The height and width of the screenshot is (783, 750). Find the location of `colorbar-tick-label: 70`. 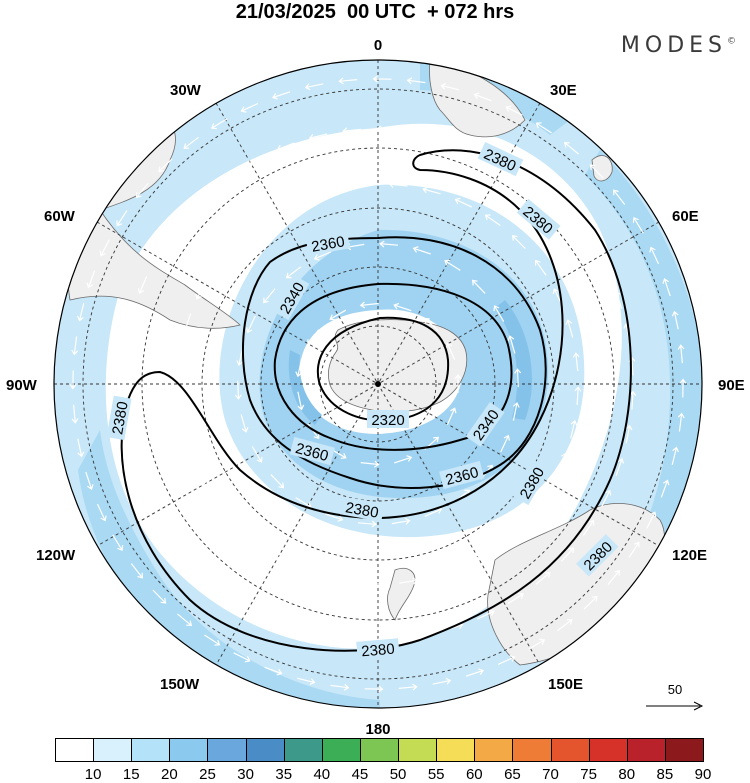

colorbar-tick-label: 70 is located at coordinates (550, 774).